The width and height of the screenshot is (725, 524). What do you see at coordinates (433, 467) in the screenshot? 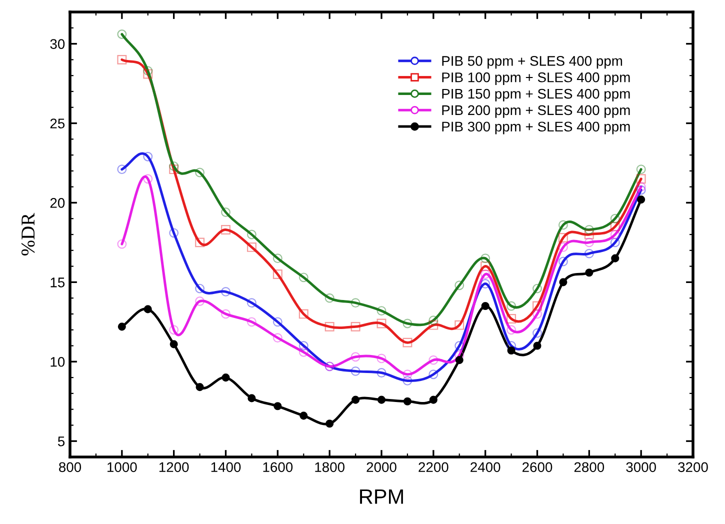
I see `x-tick-label: 2200` at bounding box center [433, 467].